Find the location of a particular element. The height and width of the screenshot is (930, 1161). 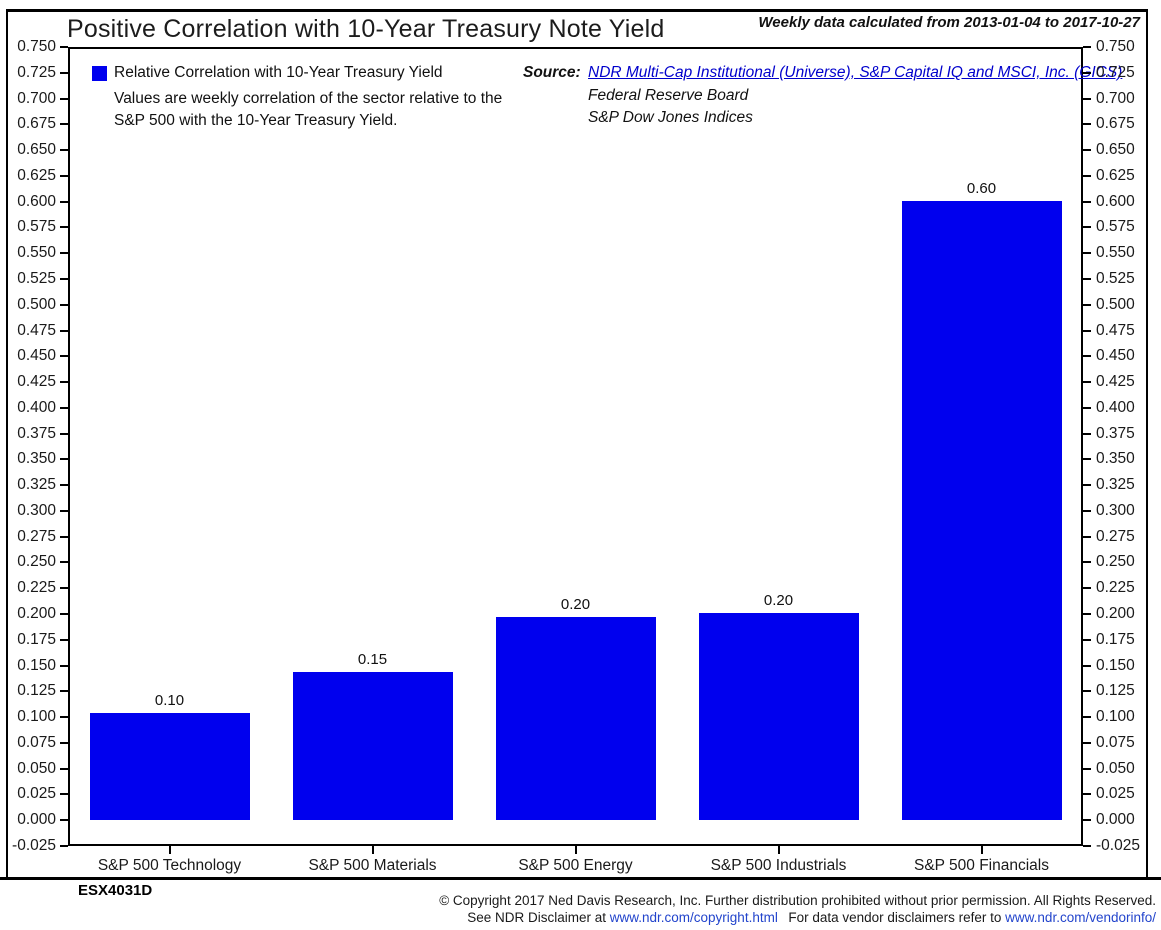

y-axis-label-right: 0.350 is located at coordinates (1115, 459).